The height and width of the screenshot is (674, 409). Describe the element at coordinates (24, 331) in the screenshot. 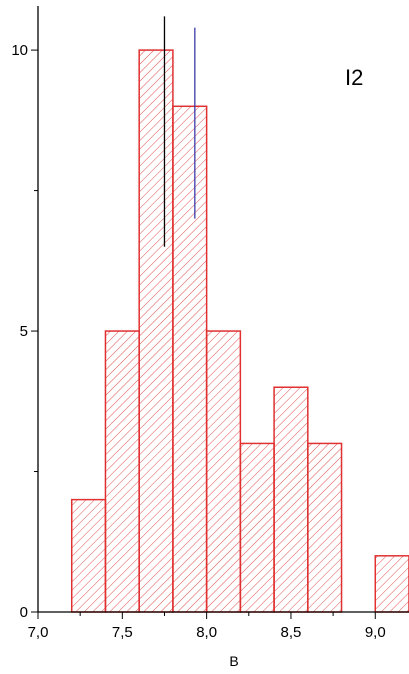

I see `y-tick-label: 5` at that location.